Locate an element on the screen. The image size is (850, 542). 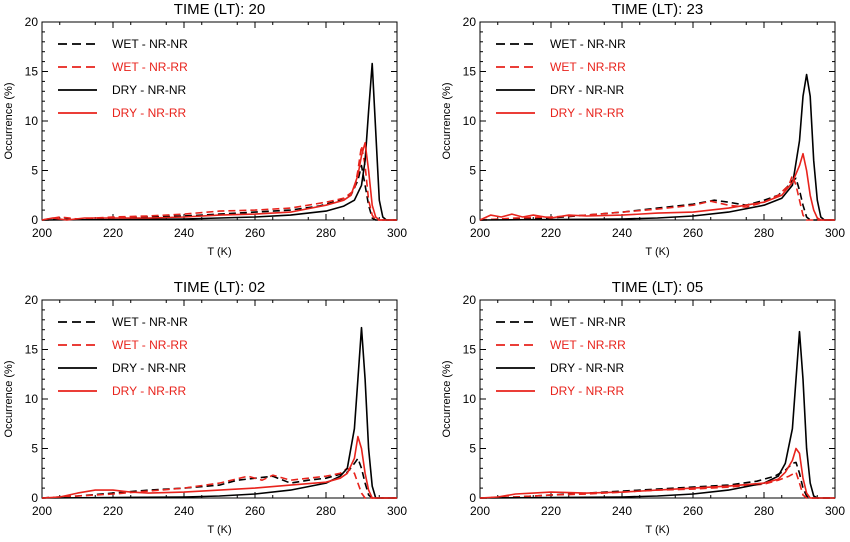
chart-title: TIME (LT): 05 is located at coordinates (657, 287).